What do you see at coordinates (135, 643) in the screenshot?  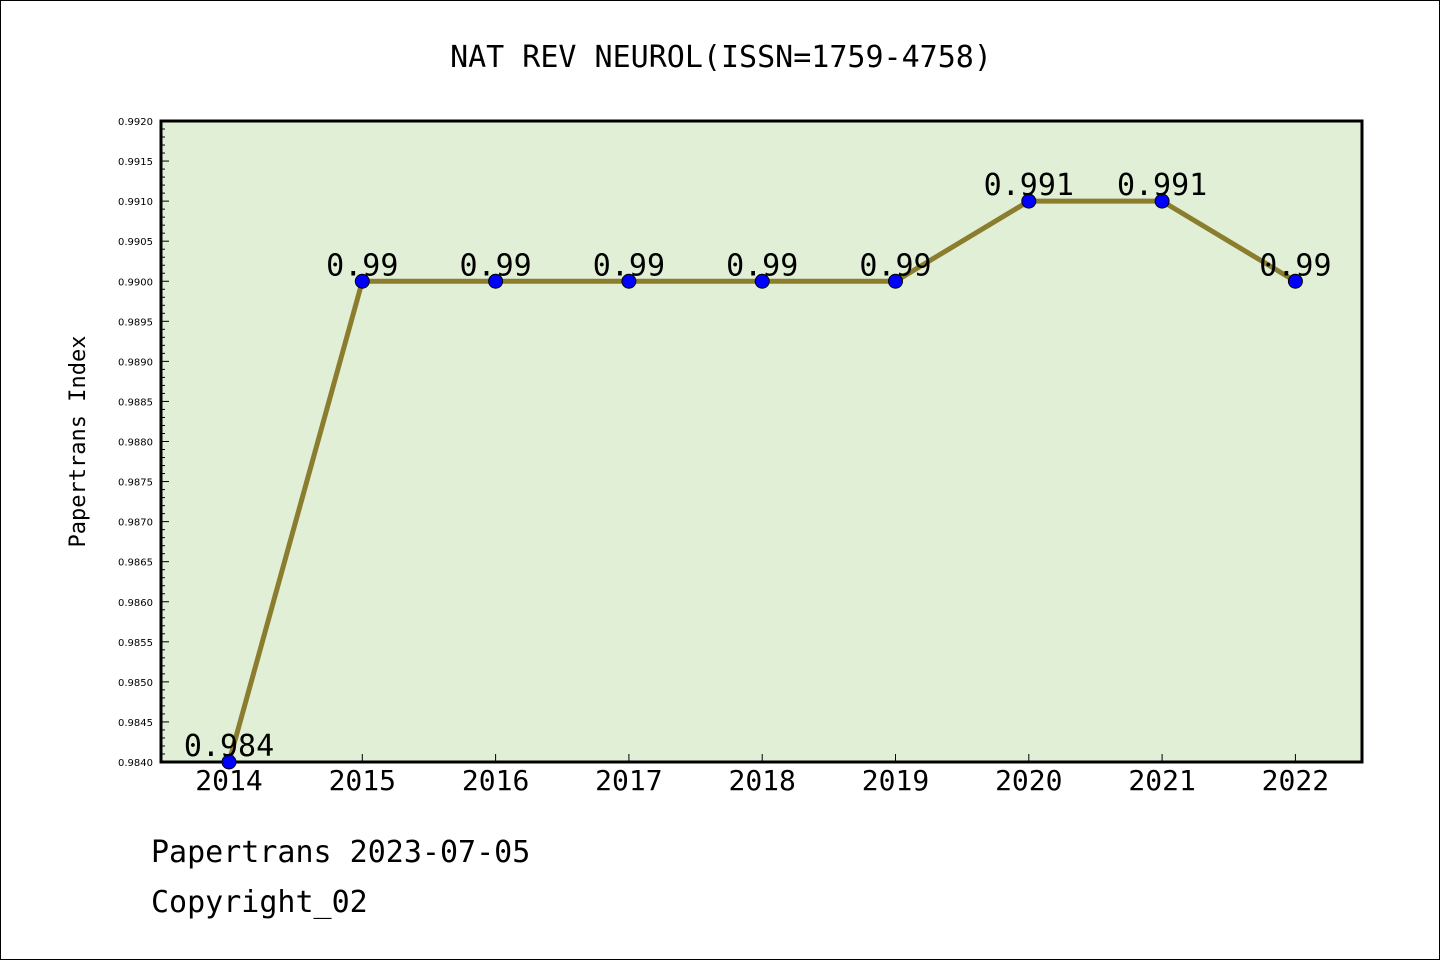 I see `y-tick-label: 0.9855` at bounding box center [135, 643].